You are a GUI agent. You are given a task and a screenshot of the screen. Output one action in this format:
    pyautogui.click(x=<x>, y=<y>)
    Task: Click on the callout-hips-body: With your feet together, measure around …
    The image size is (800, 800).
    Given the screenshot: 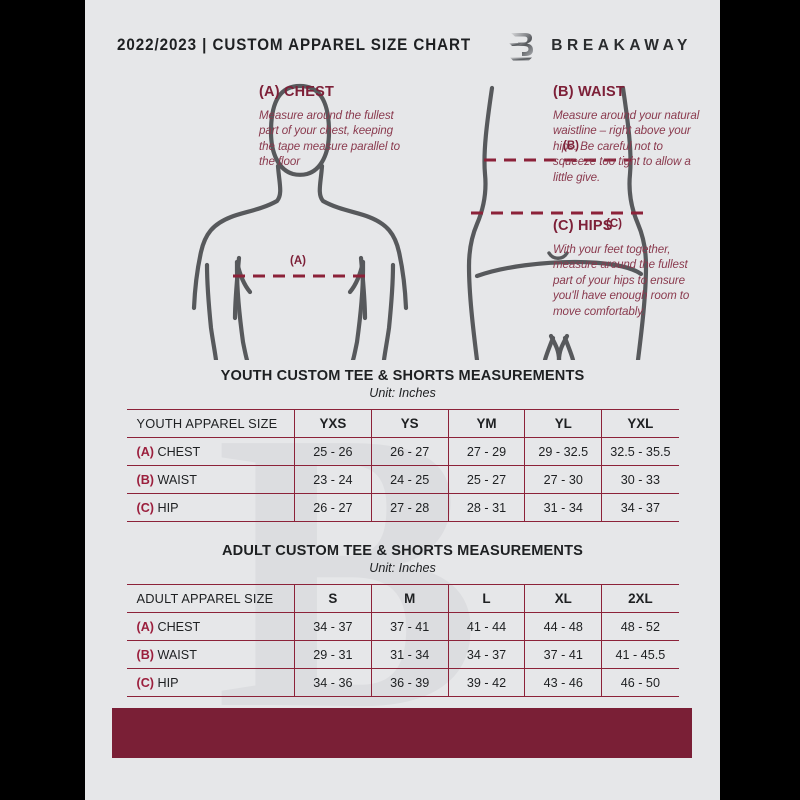 What is the action you would take?
    pyautogui.click(x=621, y=280)
    